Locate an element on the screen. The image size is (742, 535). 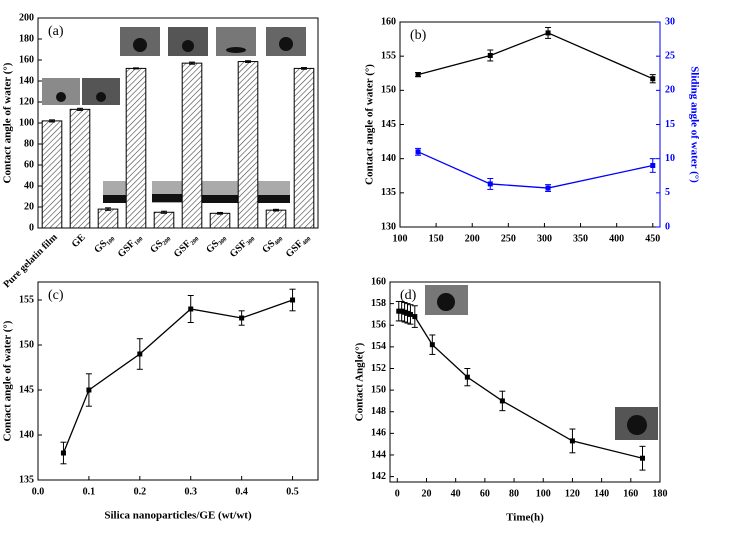
x-tick-label: 350 is located at coordinates (580, 238).